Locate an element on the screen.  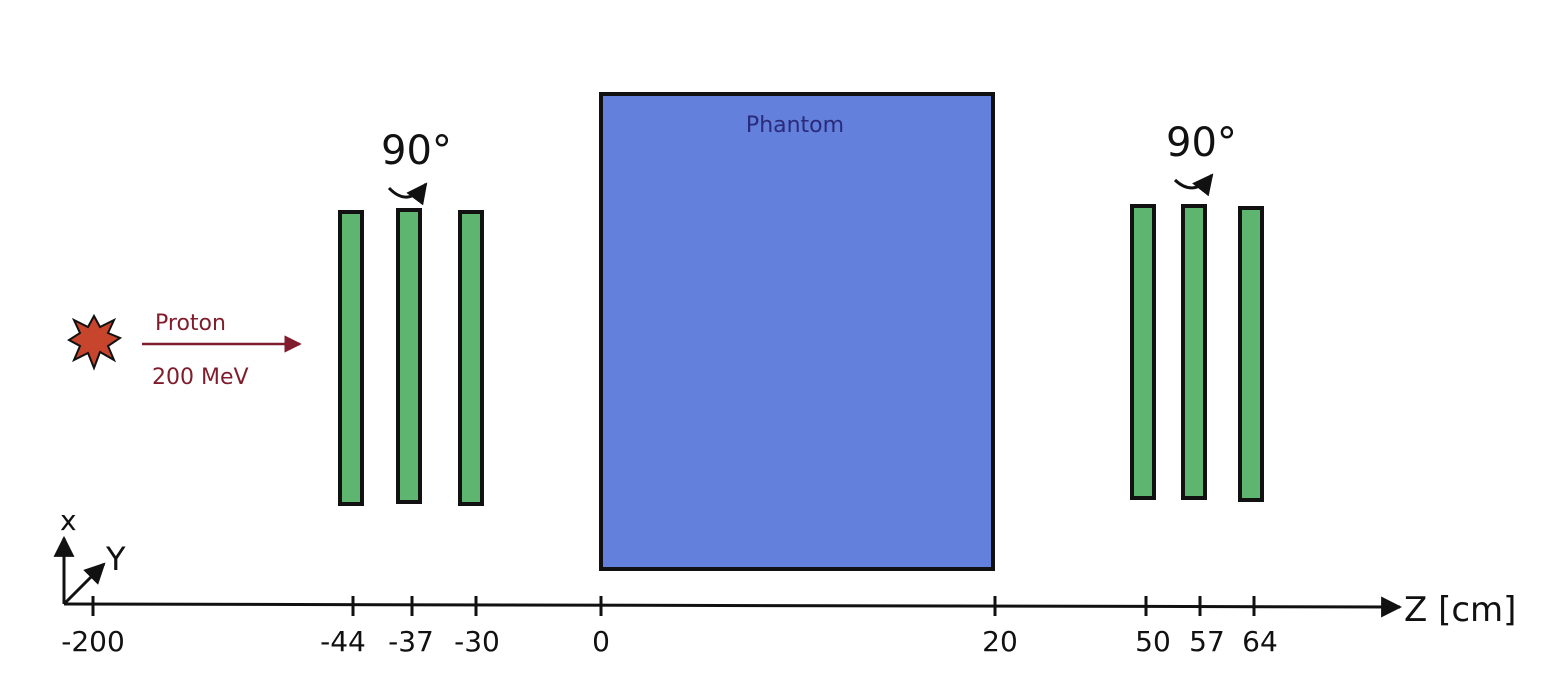
phantom-label: Phantom is located at coordinates (795, 125).